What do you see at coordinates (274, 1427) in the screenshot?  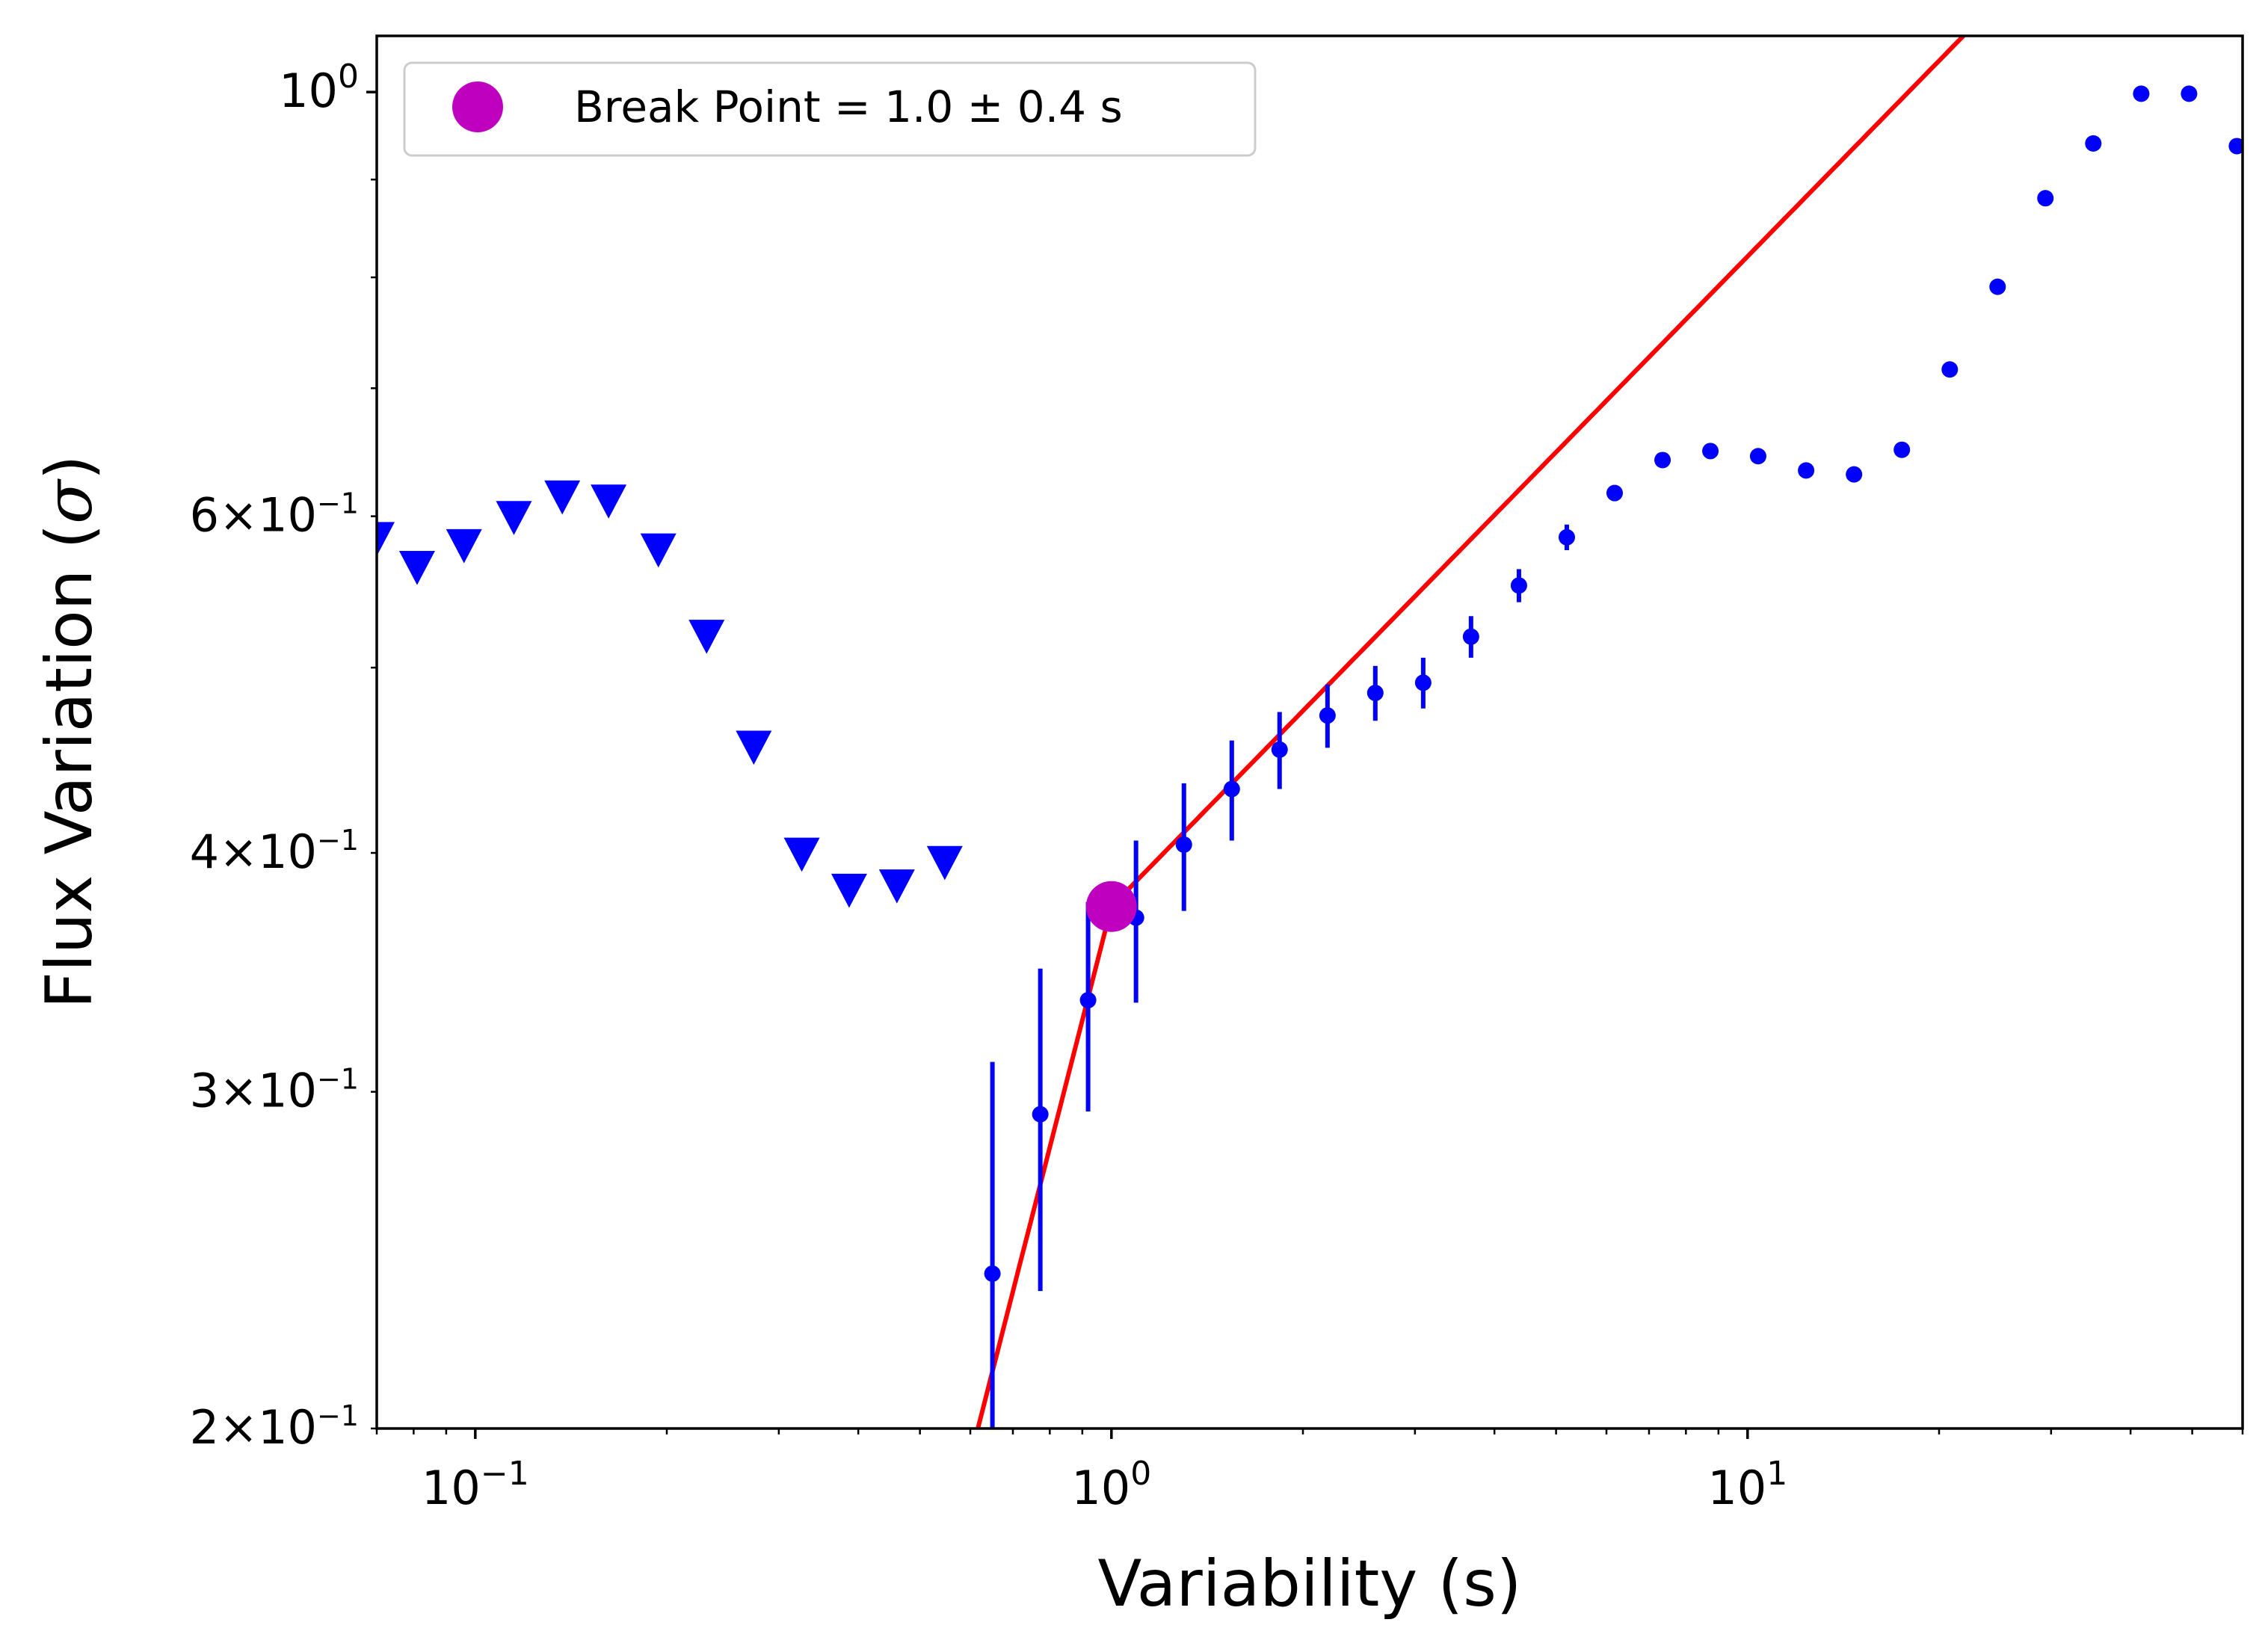 I see `y-tick-label-4: 2×10⁻¹` at bounding box center [274, 1427].